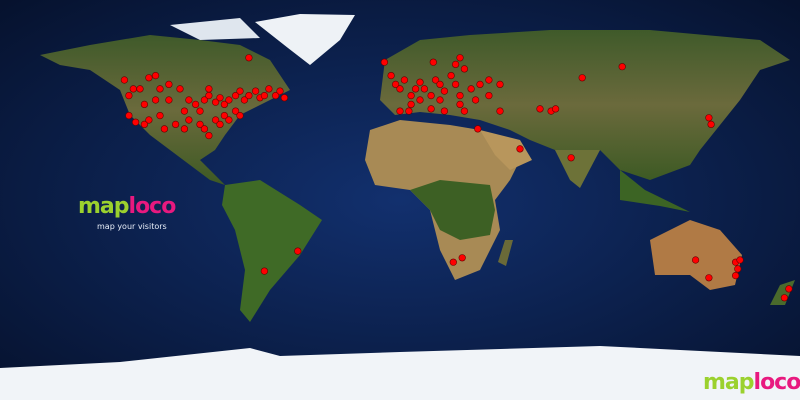 This screenshot has height=400, width=800. What do you see at coordinates (400, 373) in the screenshot?
I see `antarctica` at bounding box center [400, 373].